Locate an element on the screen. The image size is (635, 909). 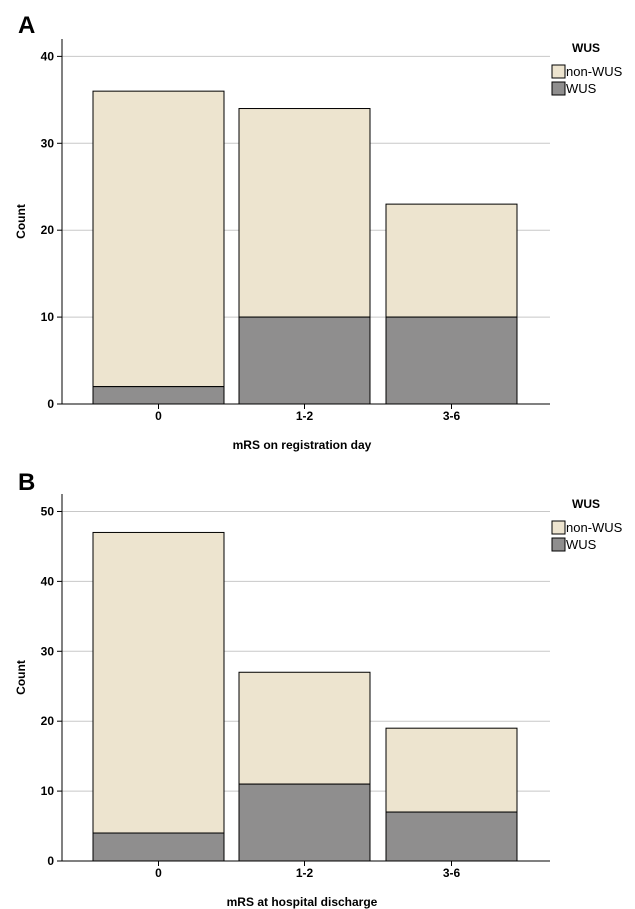
x-axis-title: mRS on registration day is located at coordinates (302, 445).